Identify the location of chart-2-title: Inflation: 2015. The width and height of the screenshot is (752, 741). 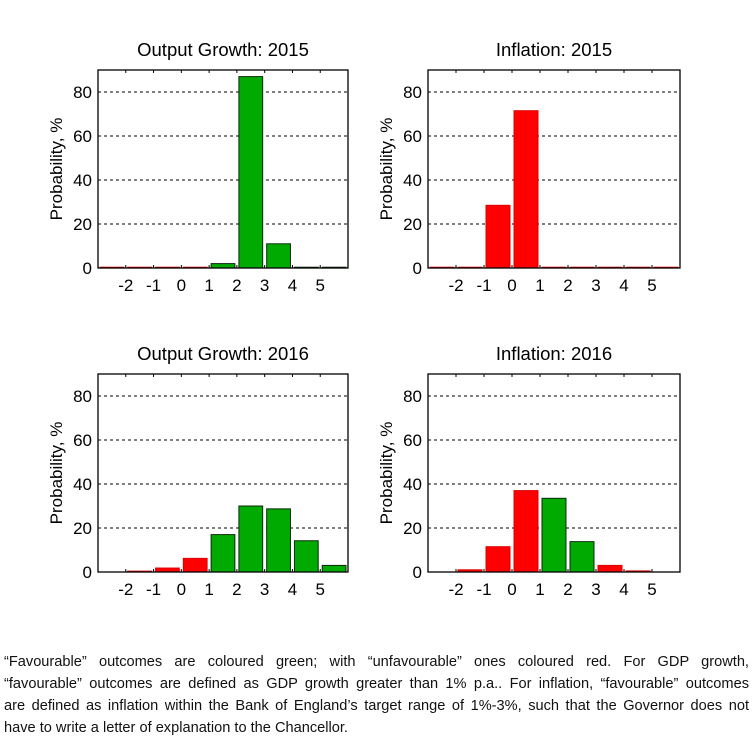
(554, 49).